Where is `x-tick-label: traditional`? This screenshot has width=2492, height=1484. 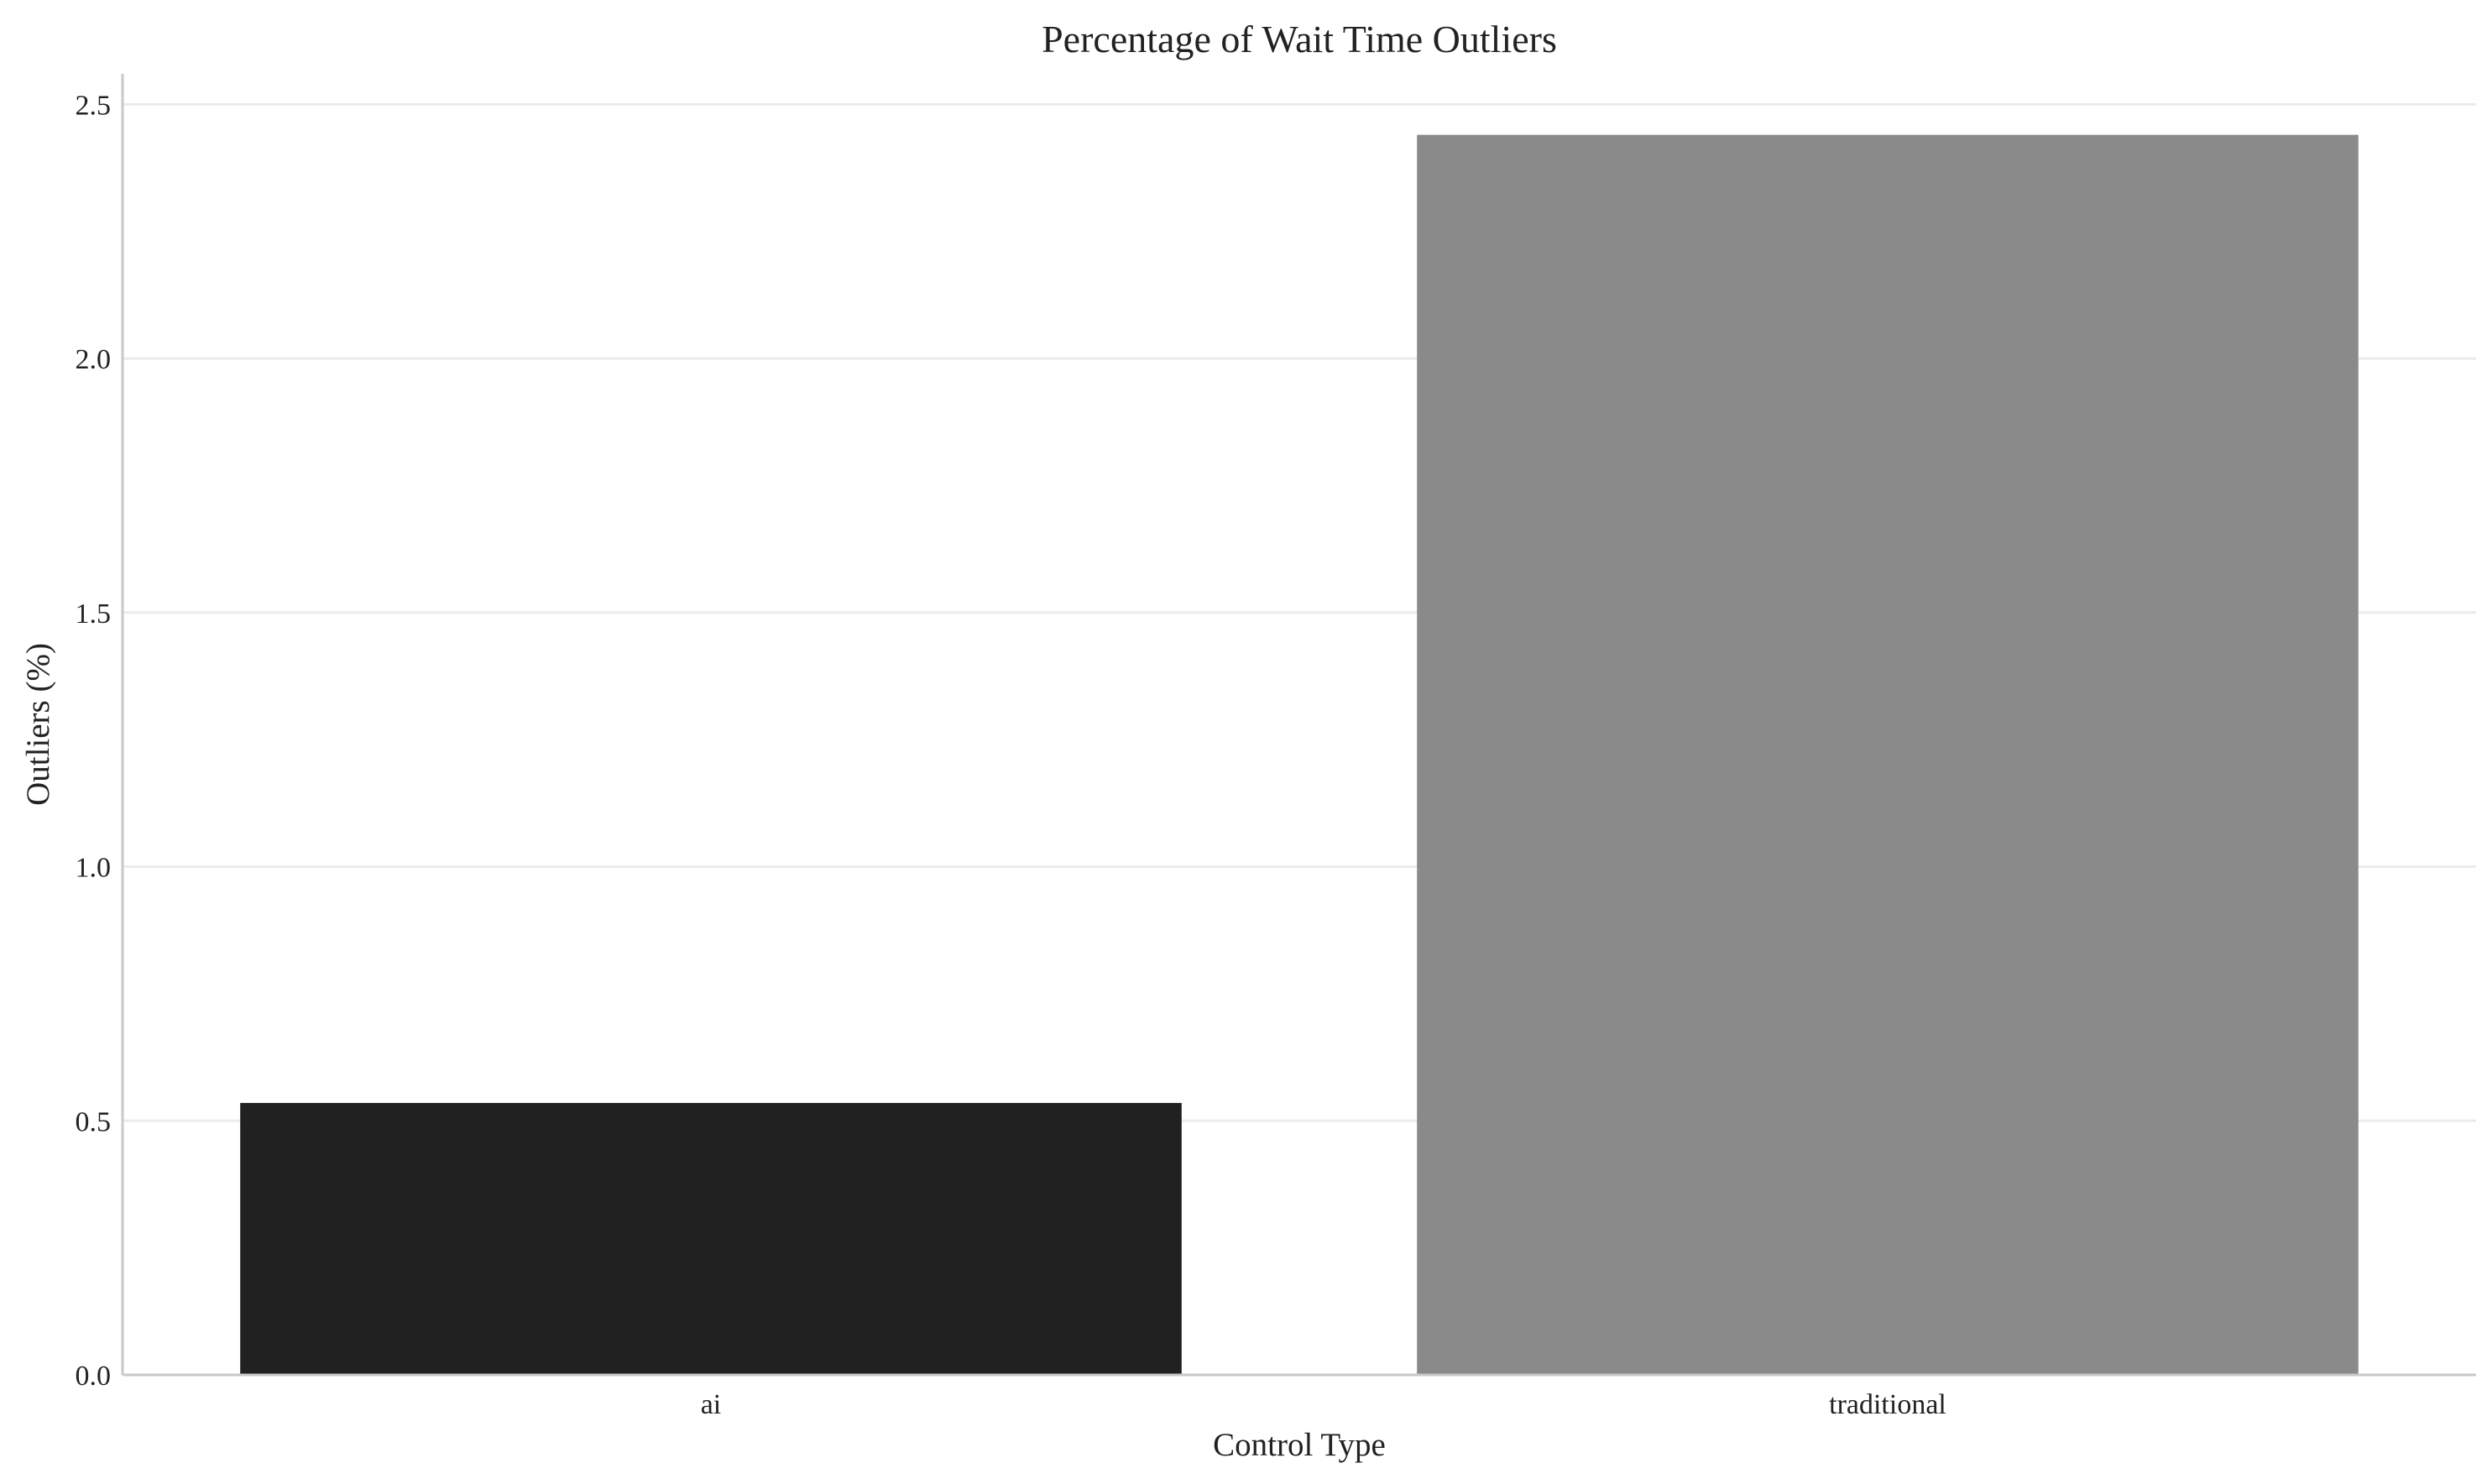 x-tick-label: traditional is located at coordinates (1887, 1404).